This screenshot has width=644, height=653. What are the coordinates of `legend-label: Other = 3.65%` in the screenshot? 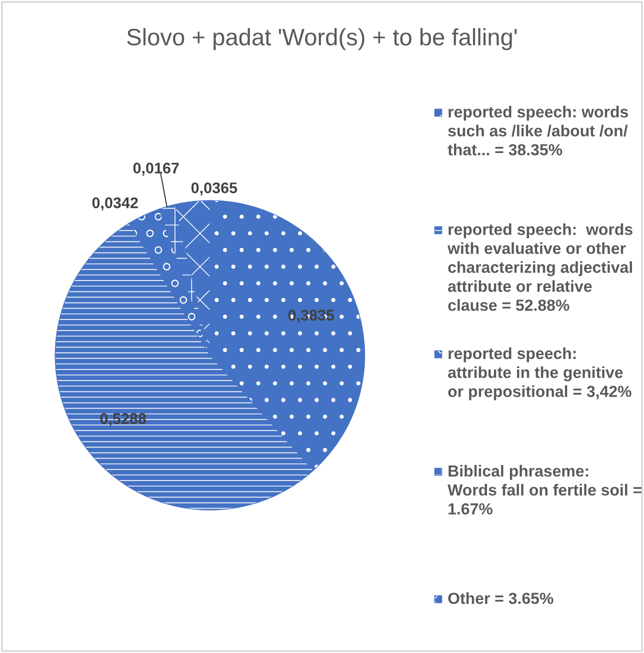 It's located at (501, 598).